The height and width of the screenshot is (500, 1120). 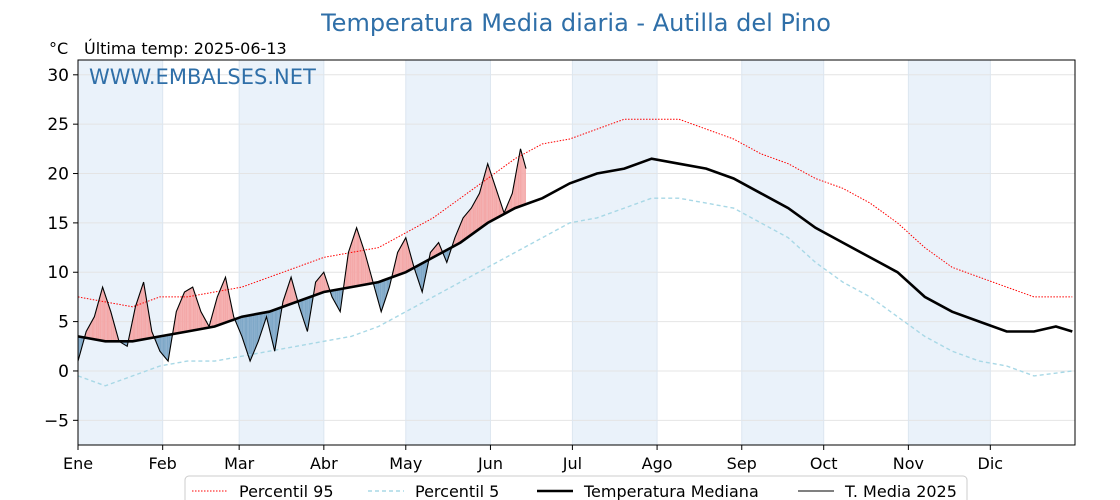 What do you see at coordinates (58, 224) in the screenshot?
I see `y-tick-label: 15` at bounding box center [58, 224].